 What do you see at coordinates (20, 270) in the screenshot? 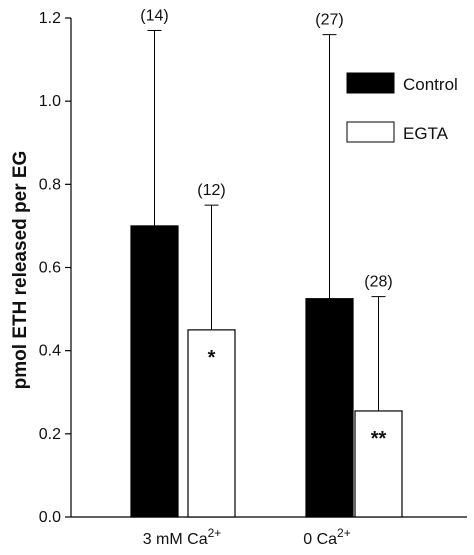
I see `y-axis-label: pmol ETH released per EG` at bounding box center [20, 270].